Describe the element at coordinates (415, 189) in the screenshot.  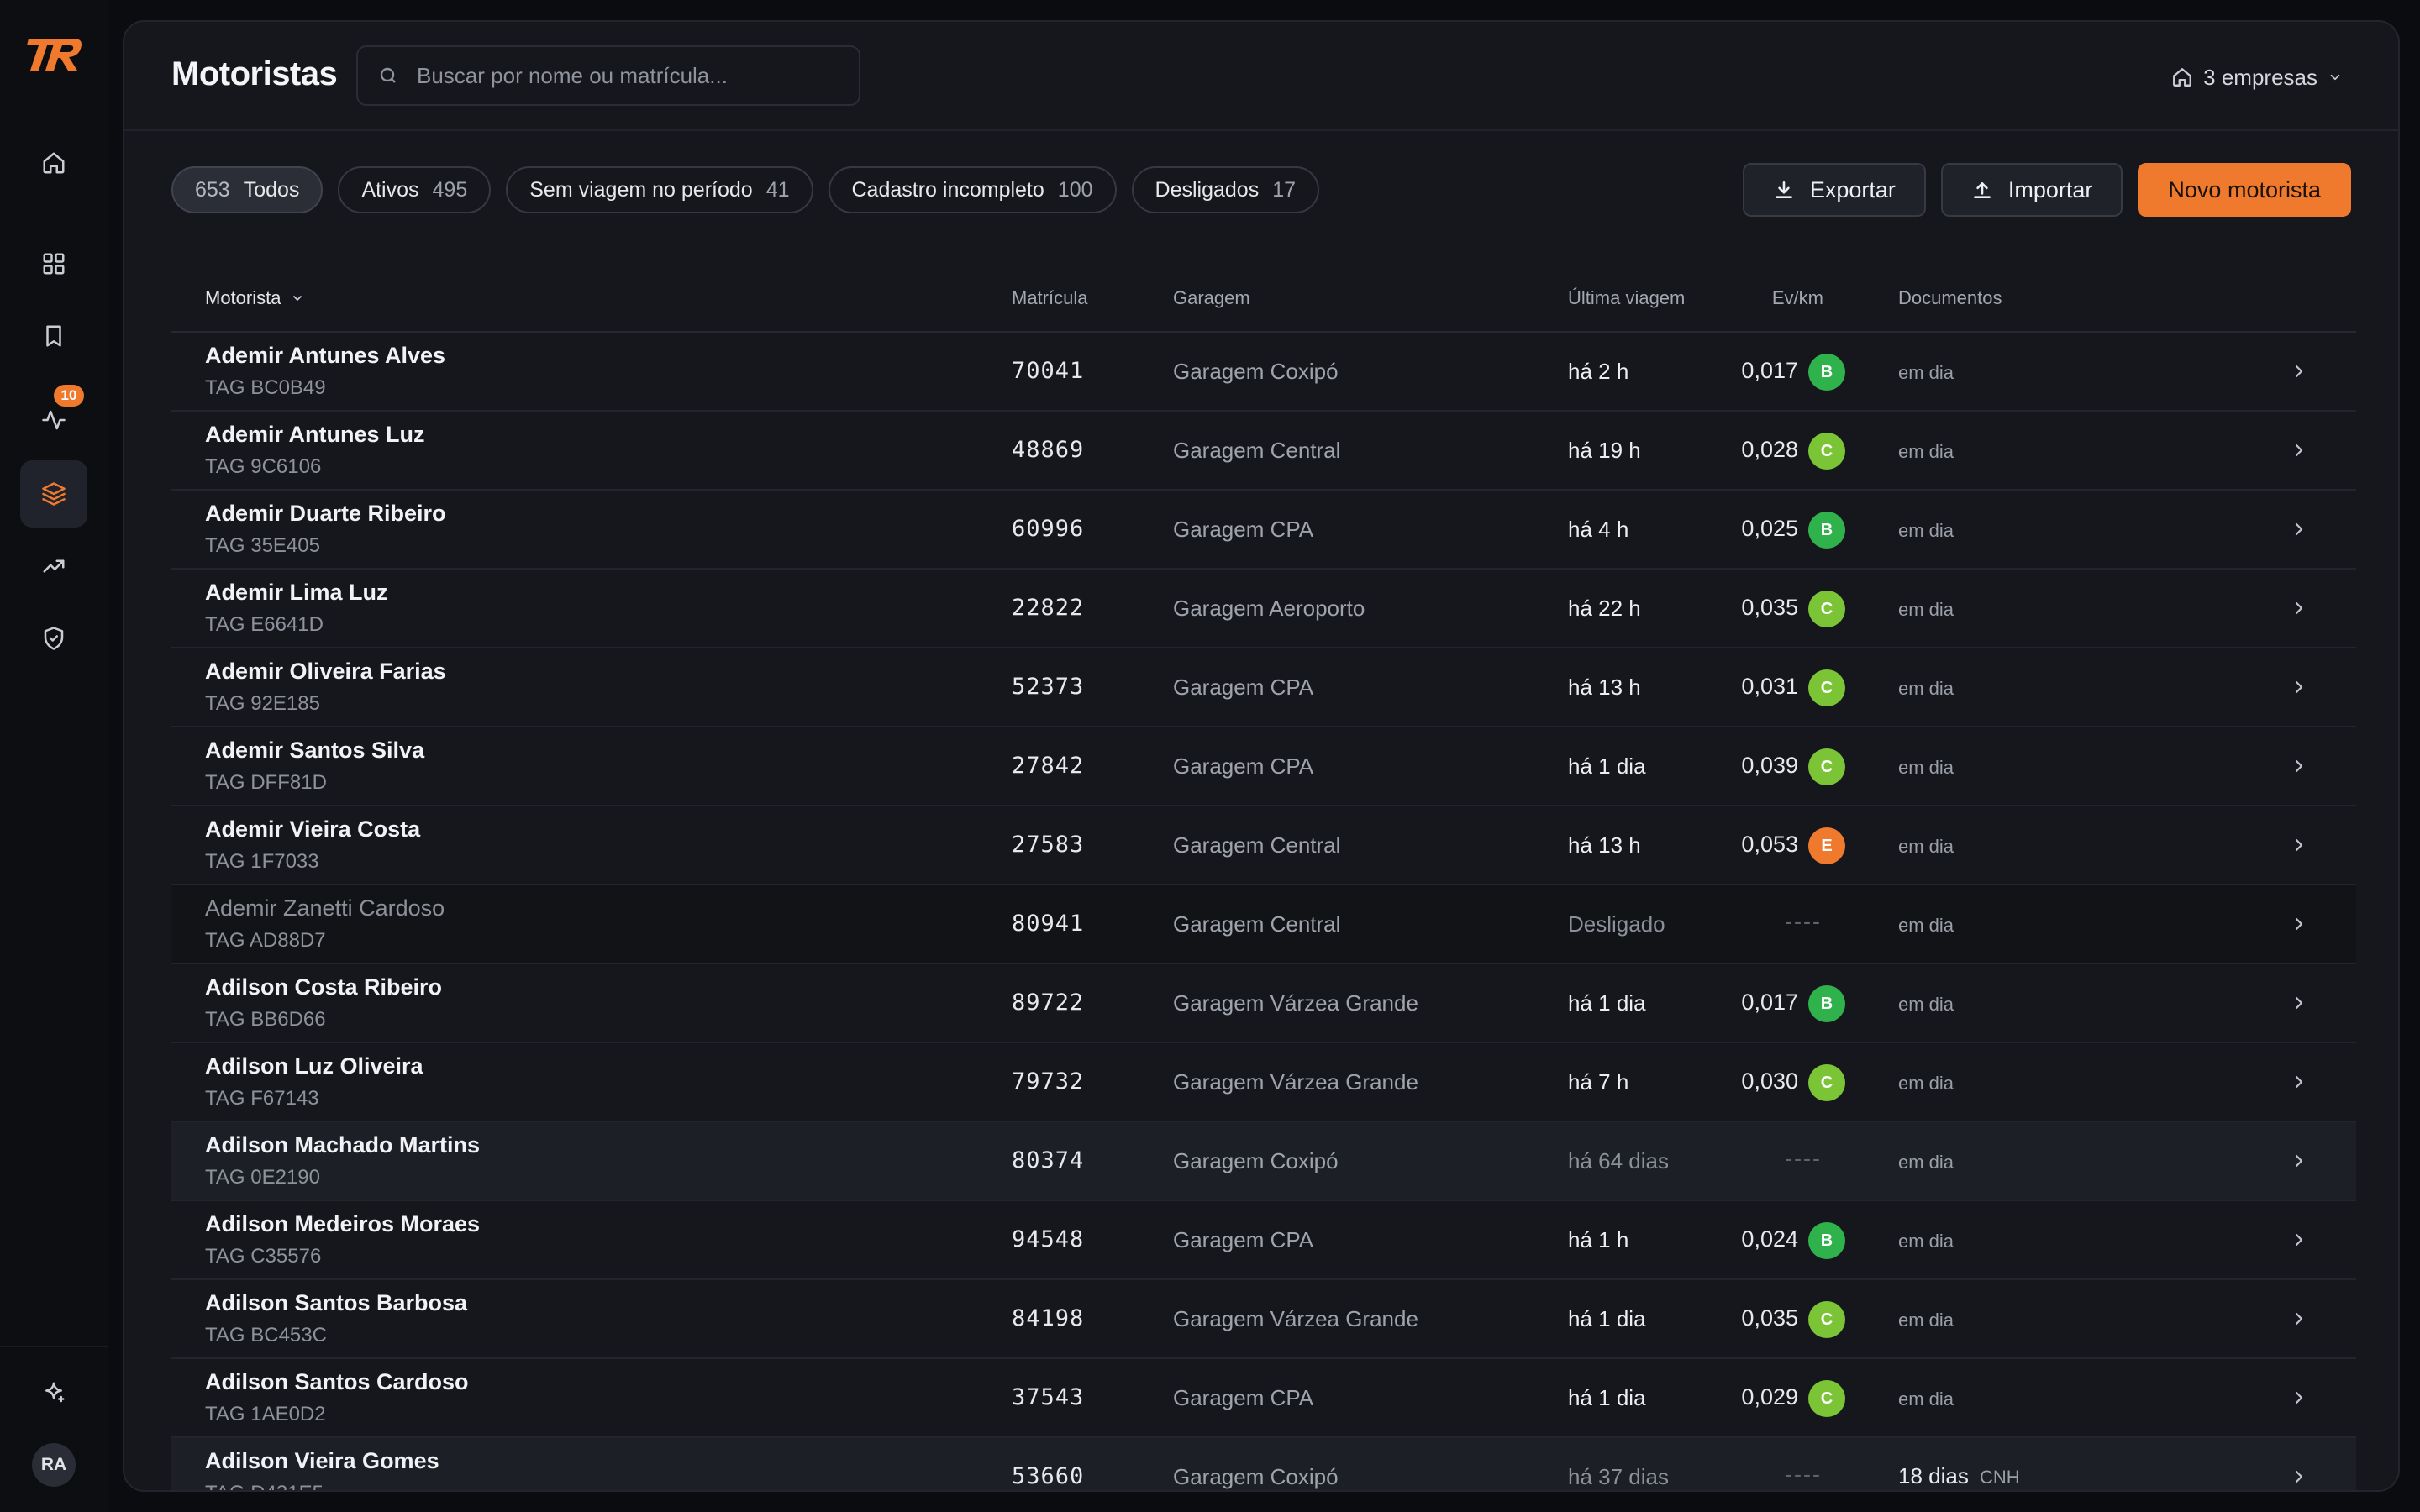
I see `filter-active: Ativos 495` at that location.